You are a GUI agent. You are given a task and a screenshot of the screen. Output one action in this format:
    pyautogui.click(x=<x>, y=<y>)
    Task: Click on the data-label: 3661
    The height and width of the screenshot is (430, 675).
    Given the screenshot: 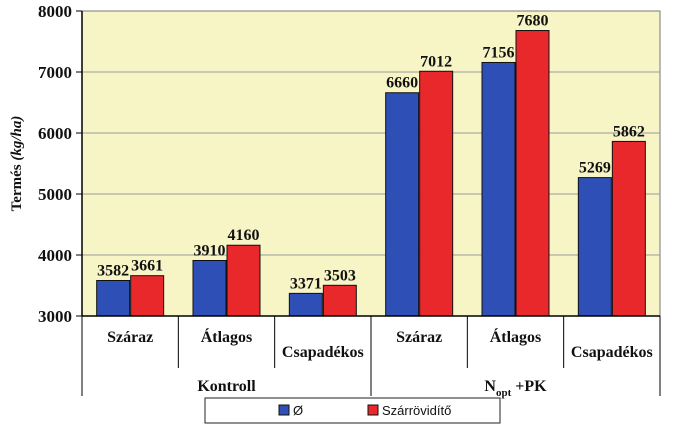 What is the action you would take?
    pyautogui.click(x=147, y=266)
    